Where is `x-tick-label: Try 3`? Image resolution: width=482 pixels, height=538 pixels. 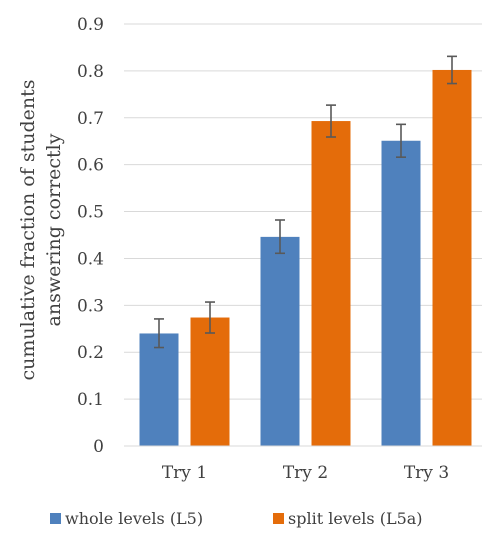
x-tick-label: Try 3 is located at coordinates (426, 473).